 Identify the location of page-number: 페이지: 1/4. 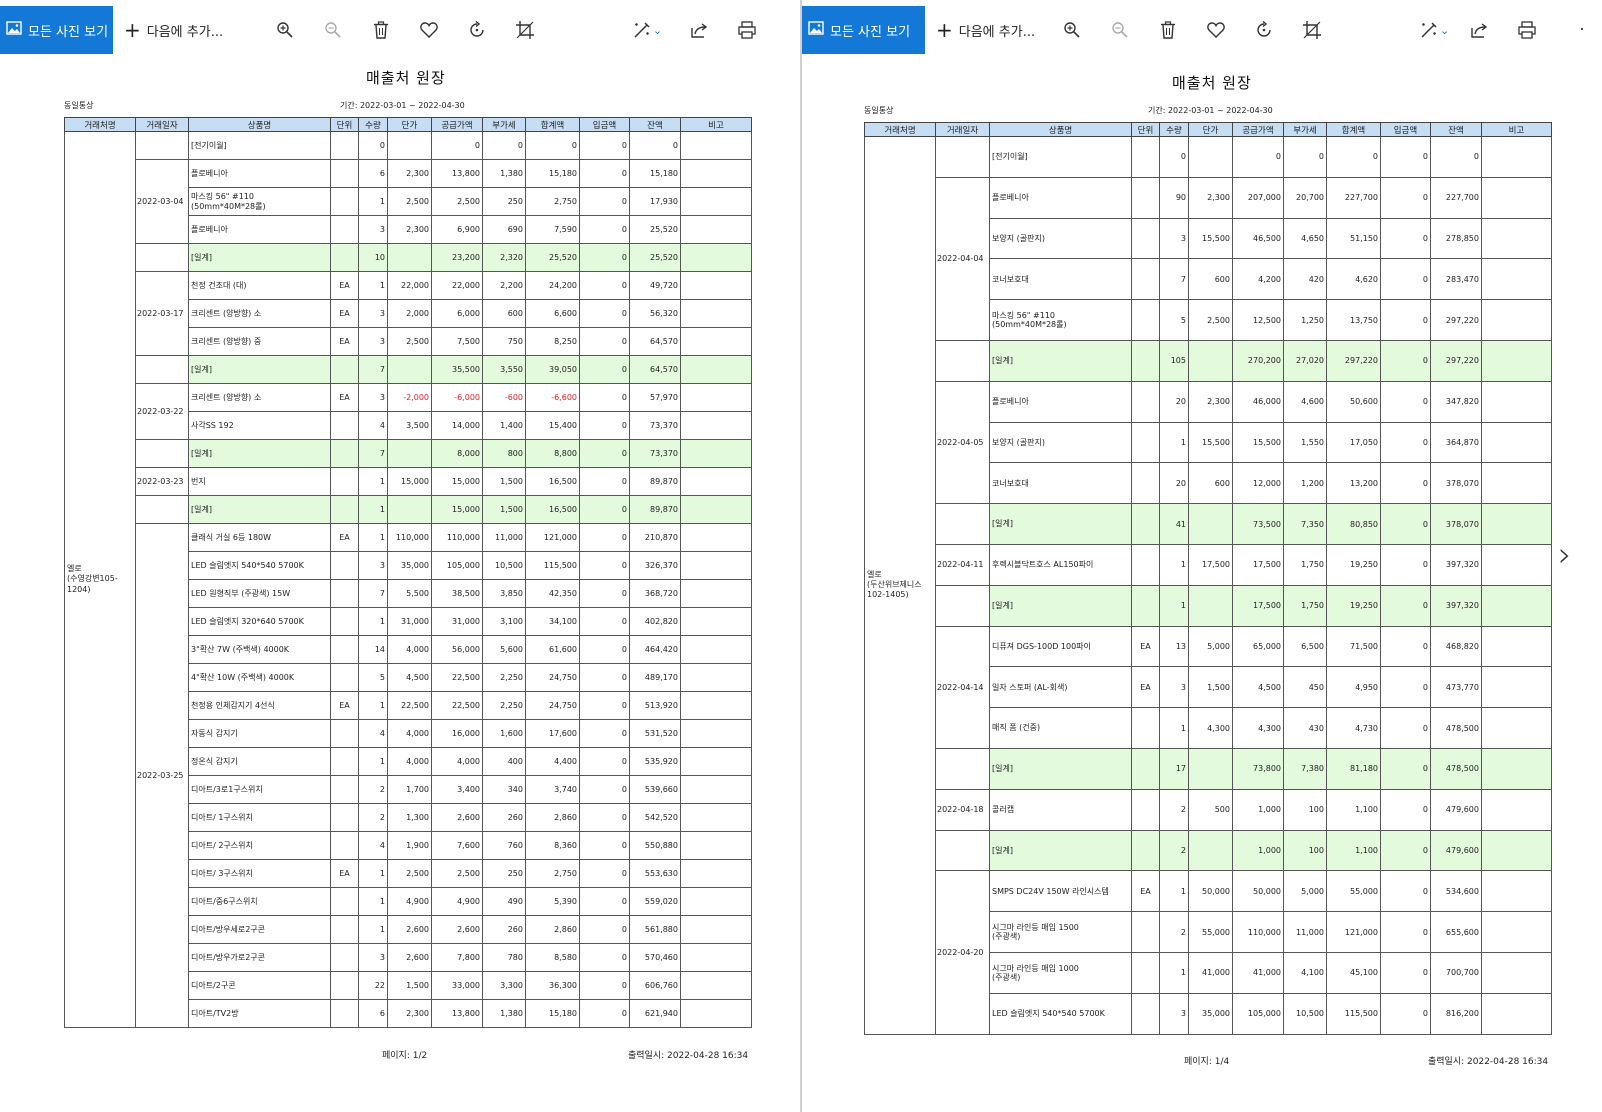
(1207, 1062).